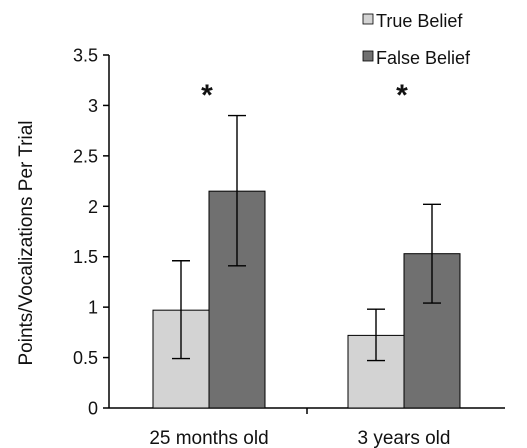 This screenshot has width=527, height=448. I want to click on y-tick-label: 3.5, so click(85, 56).